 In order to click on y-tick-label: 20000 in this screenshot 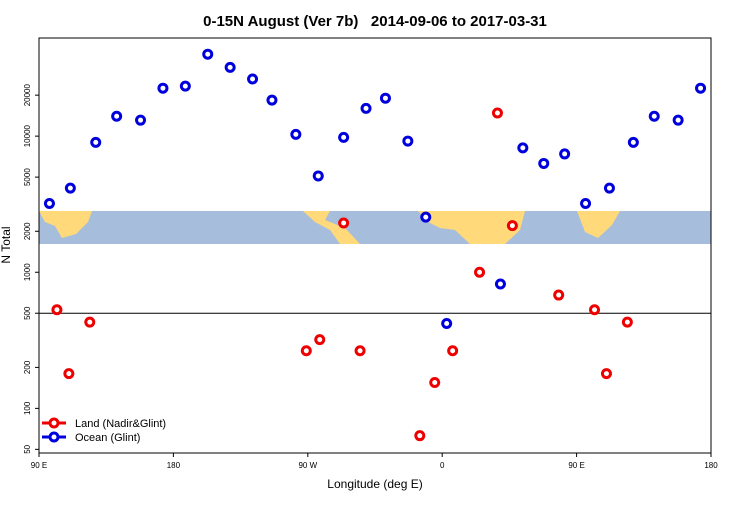, I will do `click(27, 94)`.